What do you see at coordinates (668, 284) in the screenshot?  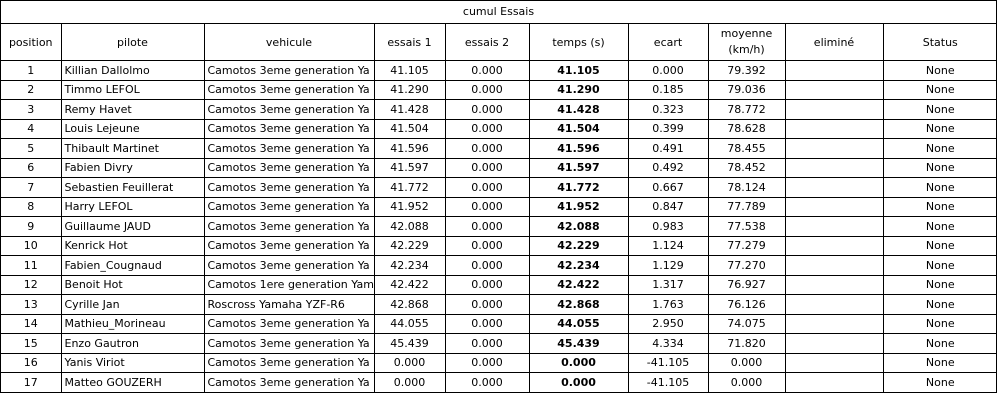 I see `cell-ecart: 1.317` at bounding box center [668, 284].